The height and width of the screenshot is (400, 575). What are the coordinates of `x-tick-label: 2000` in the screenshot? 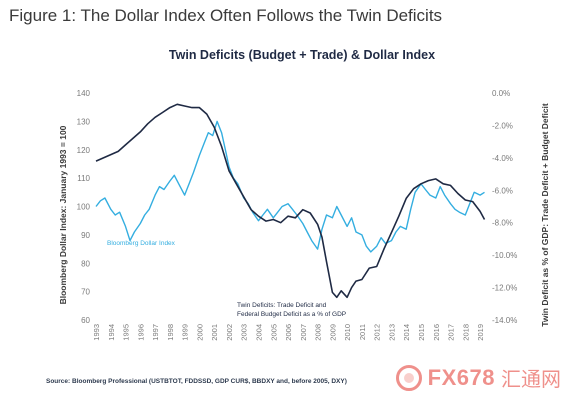 It's located at (199, 332).